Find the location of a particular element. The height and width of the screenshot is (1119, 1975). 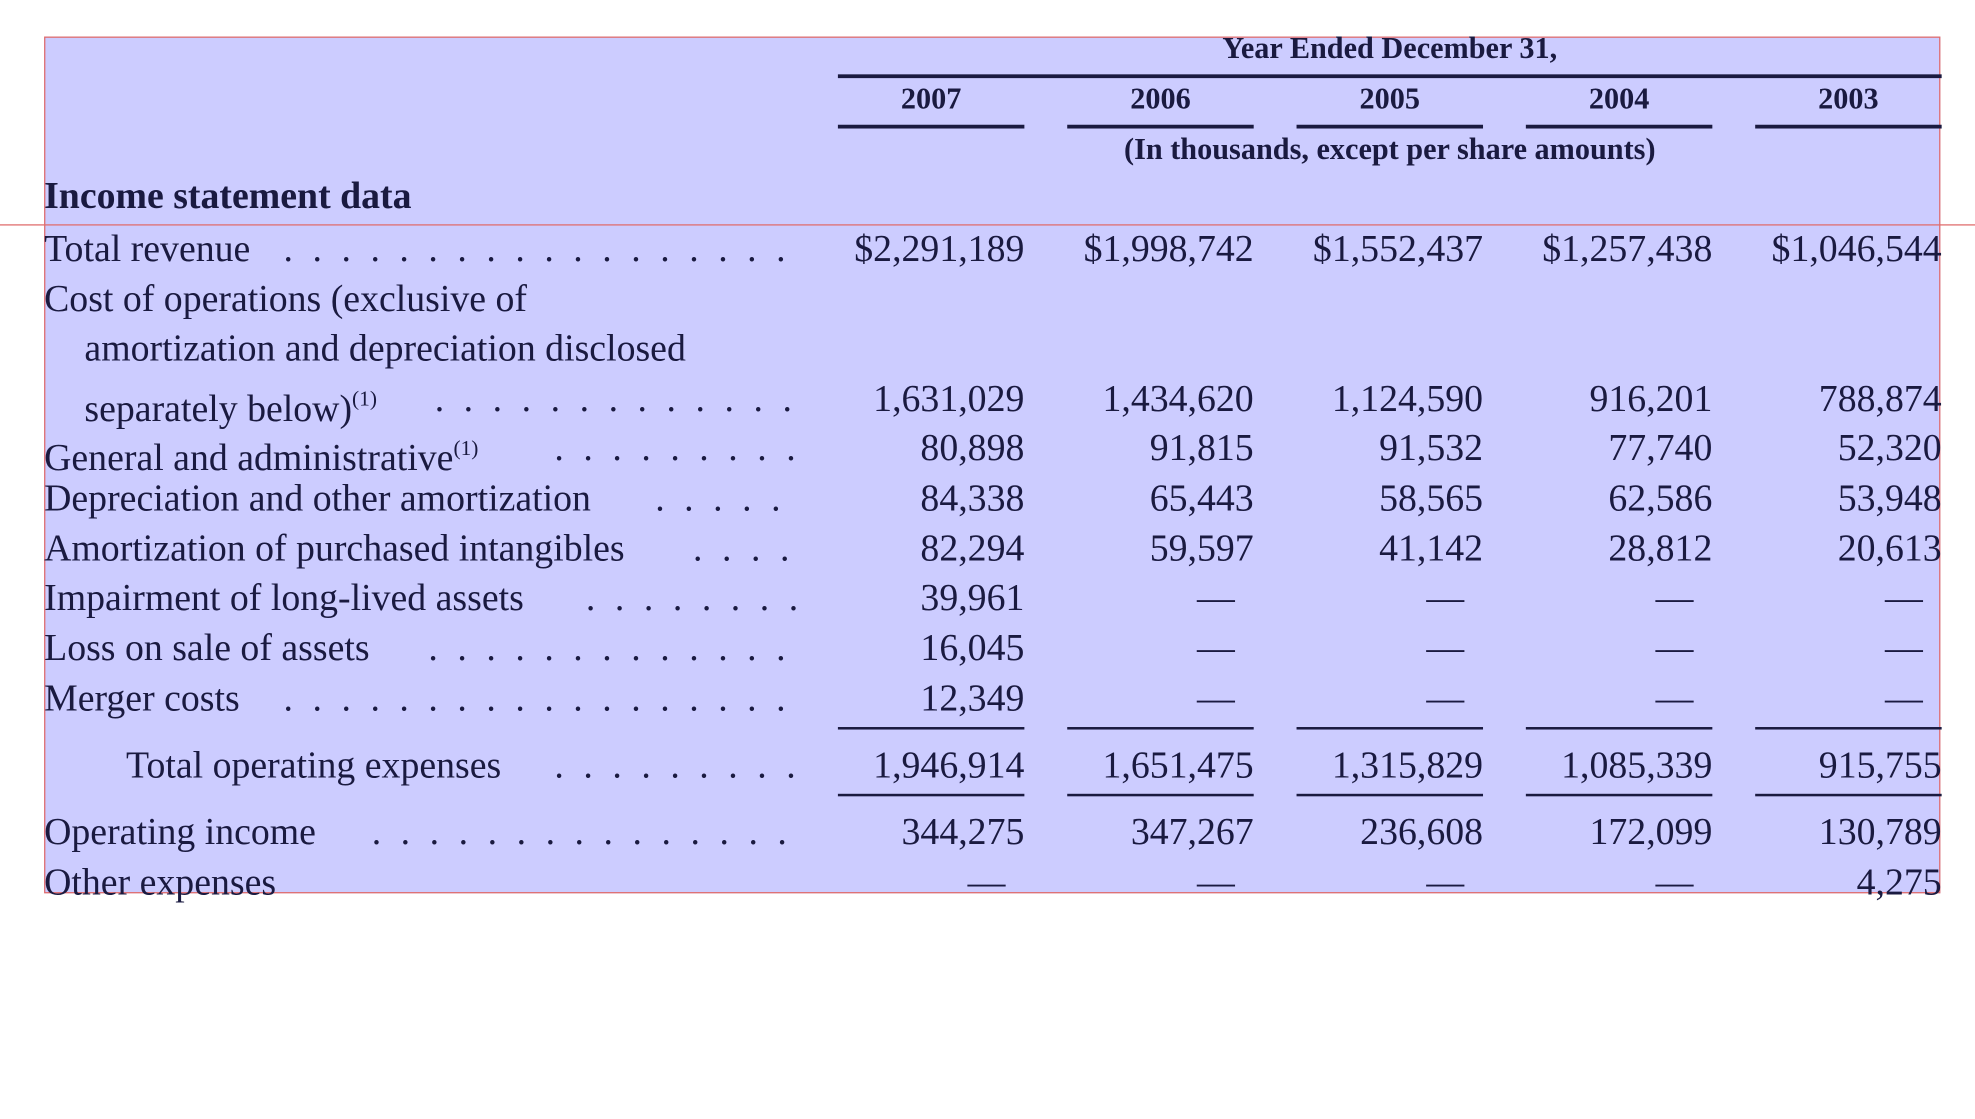

row-label: Operating income is located at coordinates (180, 832).